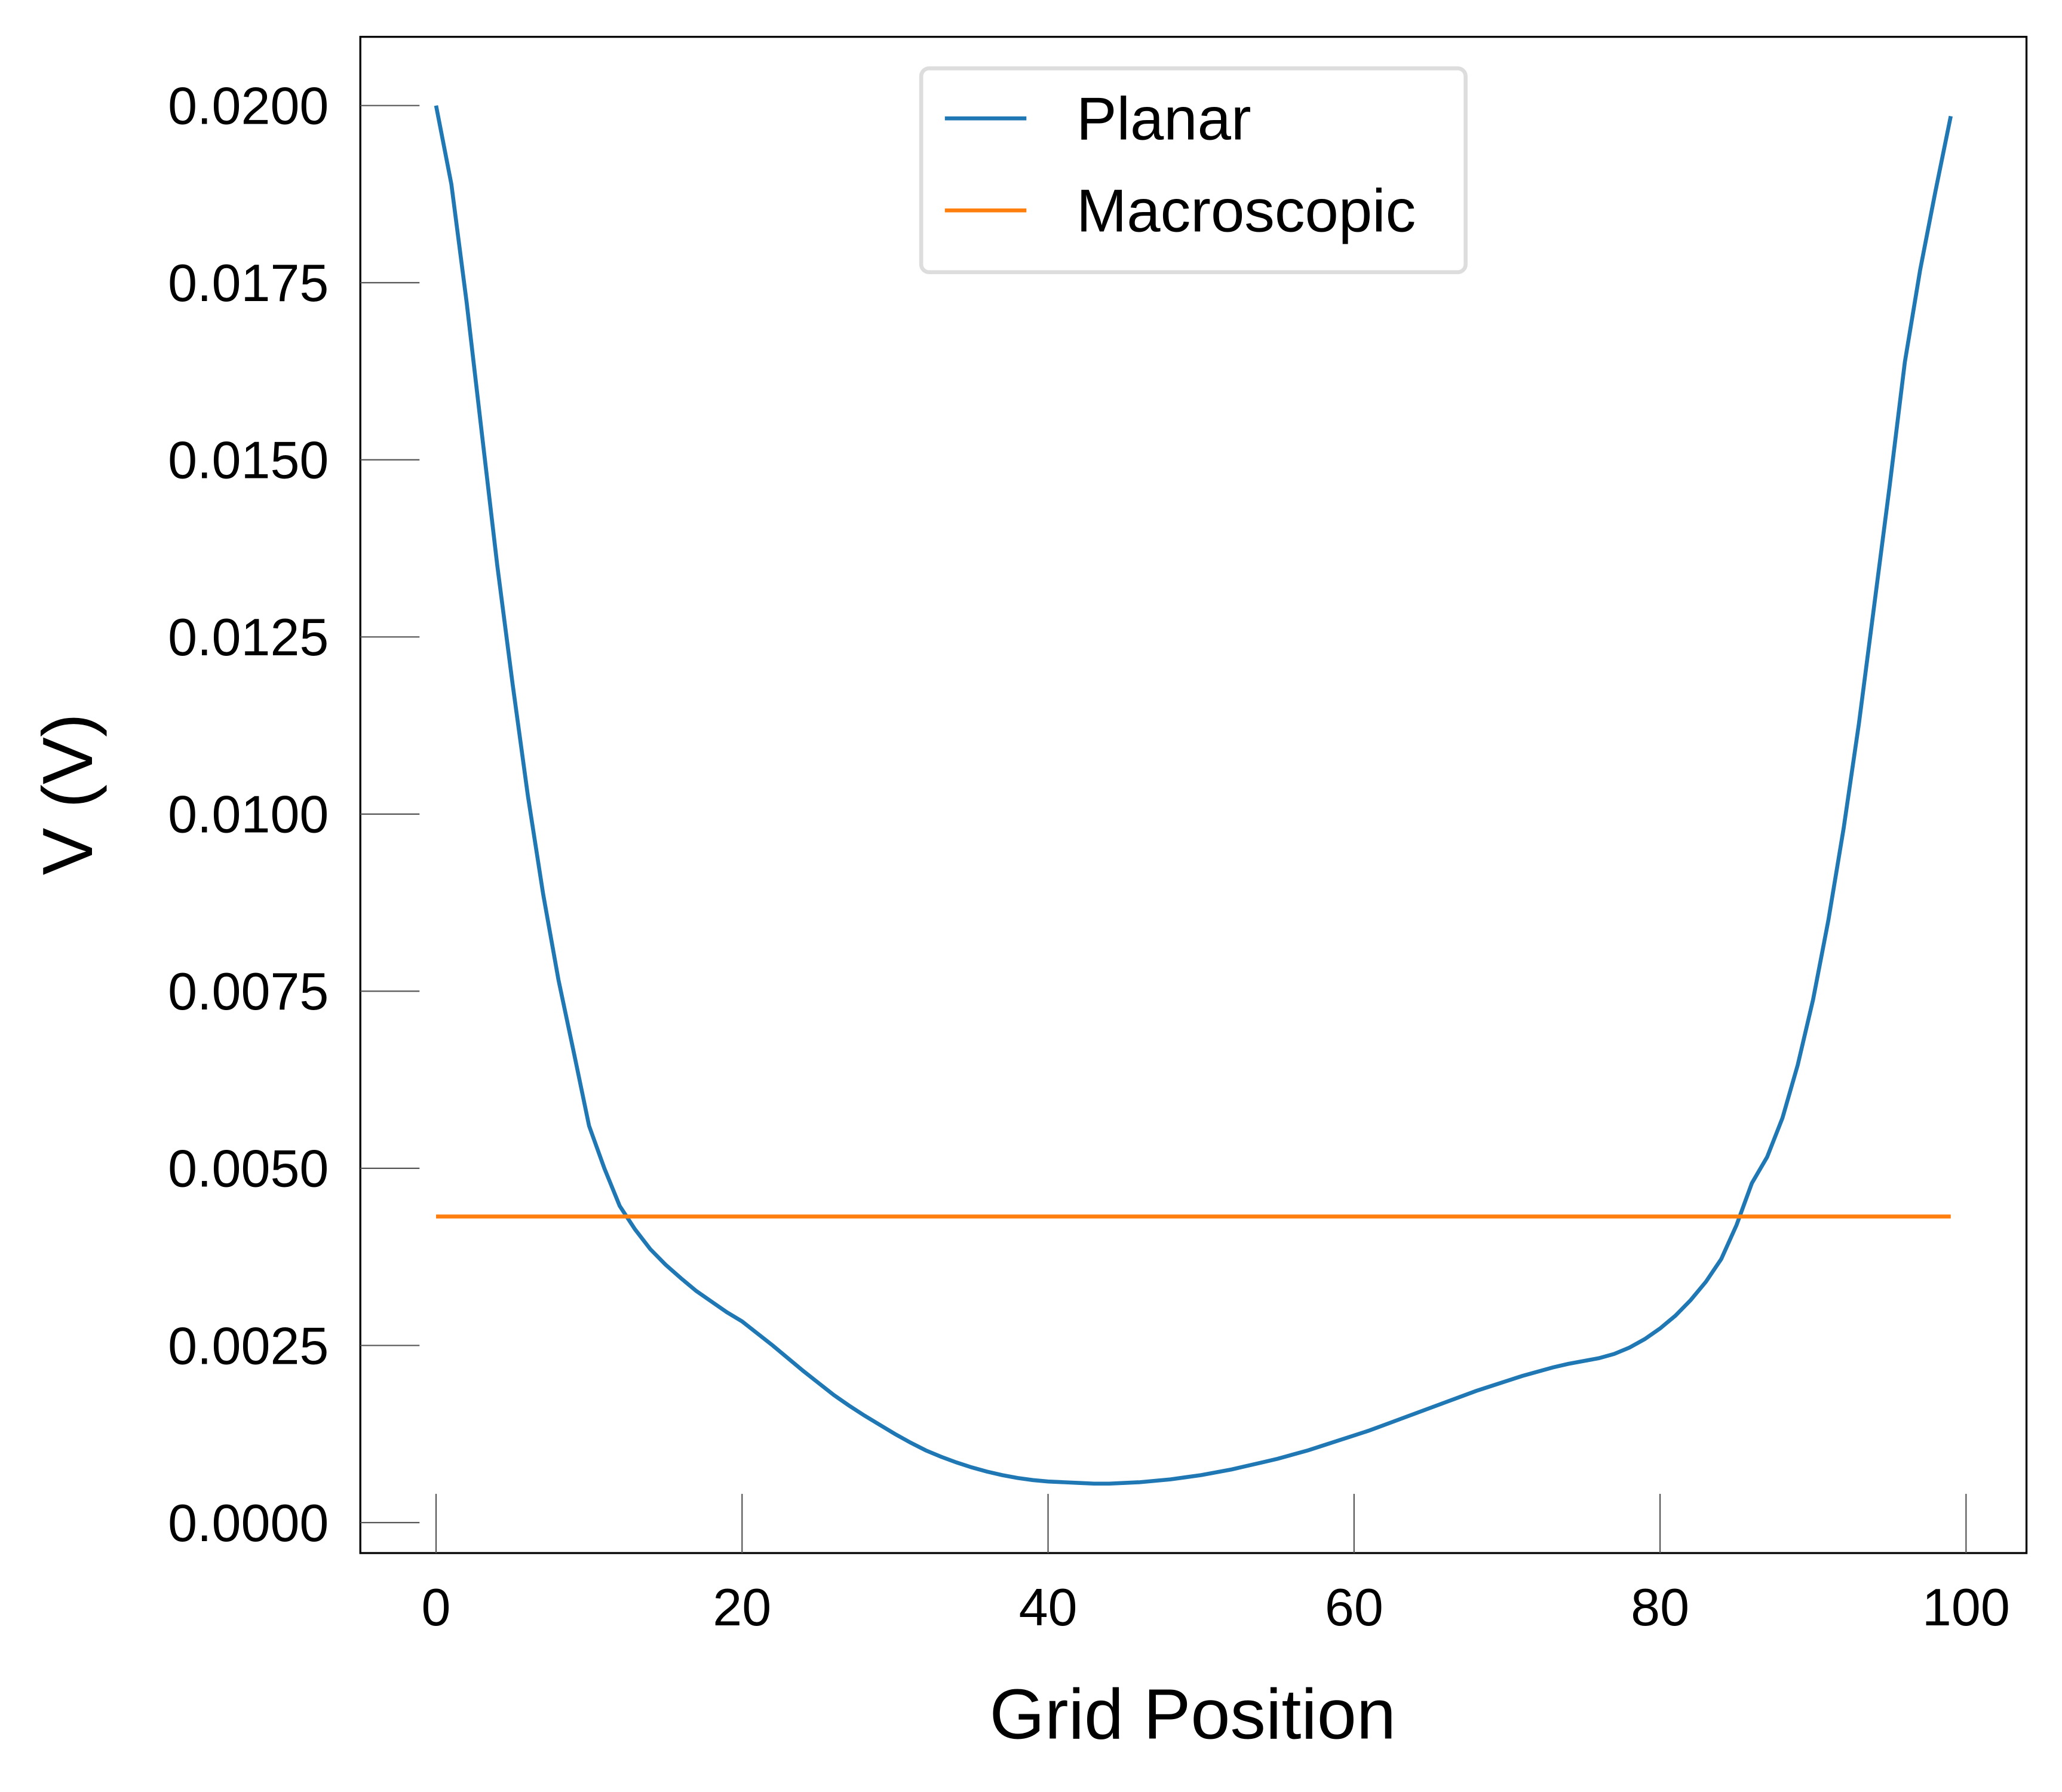  What do you see at coordinates (248, 106) in the screenshot?
I see `y-tick-label: 0.0200` at bounding box center [248, 106].